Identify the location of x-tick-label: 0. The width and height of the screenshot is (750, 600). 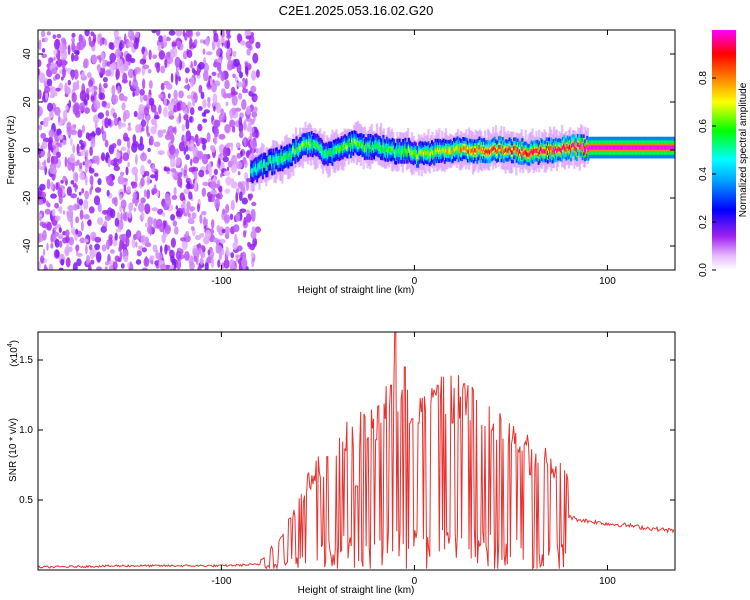
(415, 581).